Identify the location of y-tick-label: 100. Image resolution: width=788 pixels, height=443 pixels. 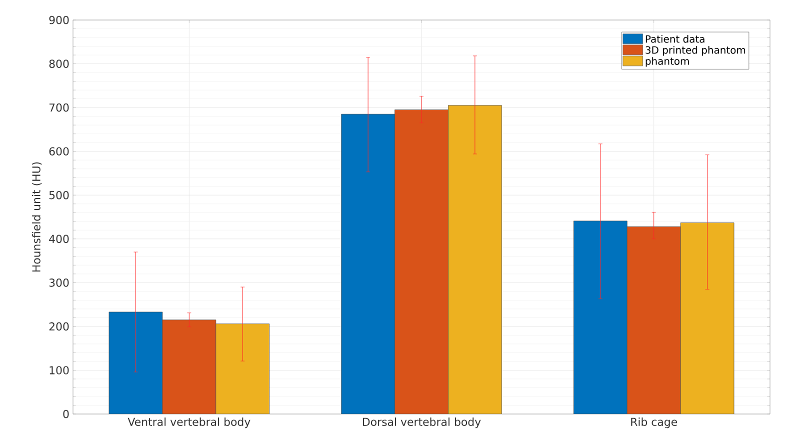
(59, 370).